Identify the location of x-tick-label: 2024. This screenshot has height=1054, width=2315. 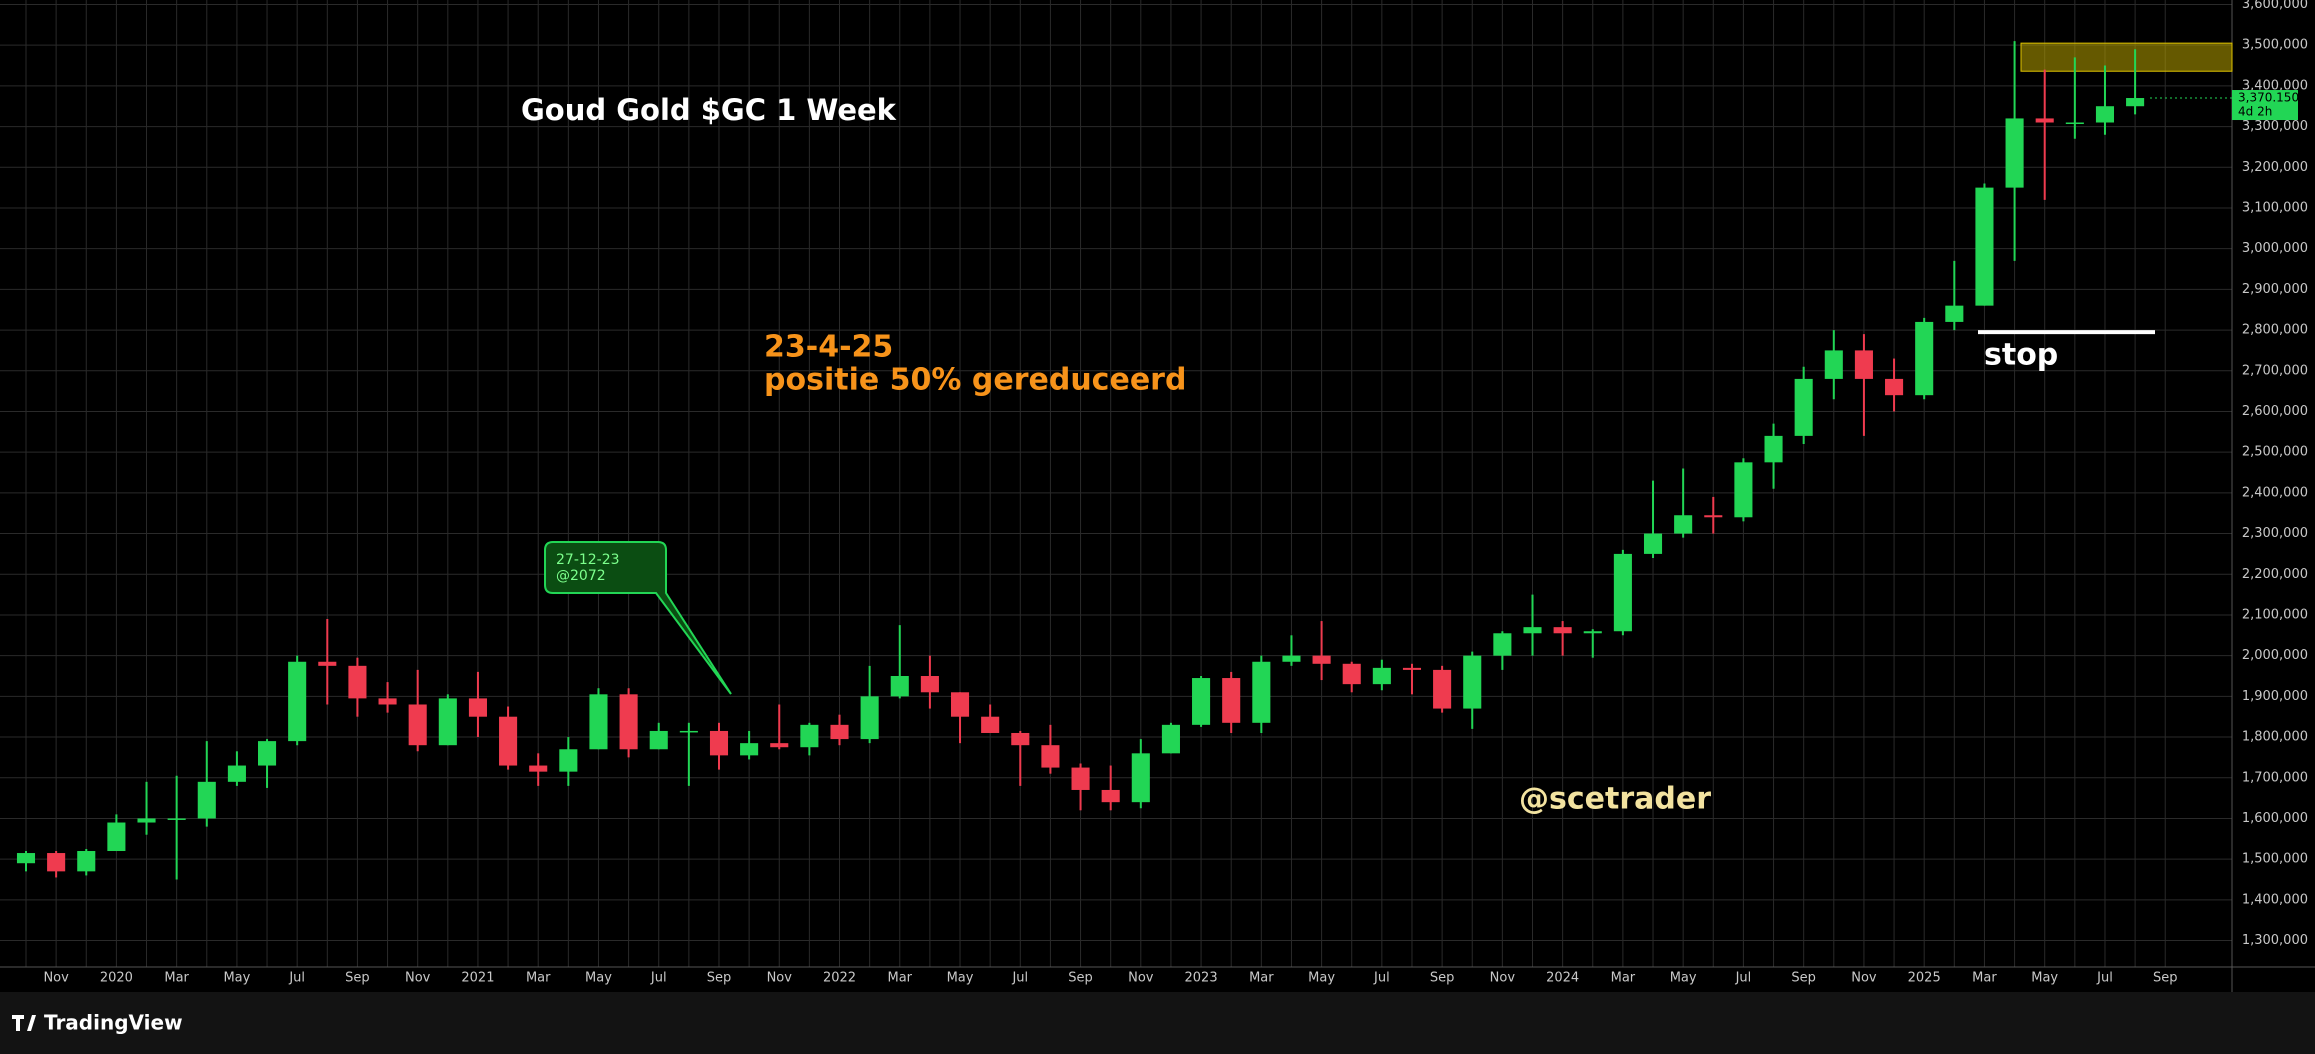
(1562, 978).